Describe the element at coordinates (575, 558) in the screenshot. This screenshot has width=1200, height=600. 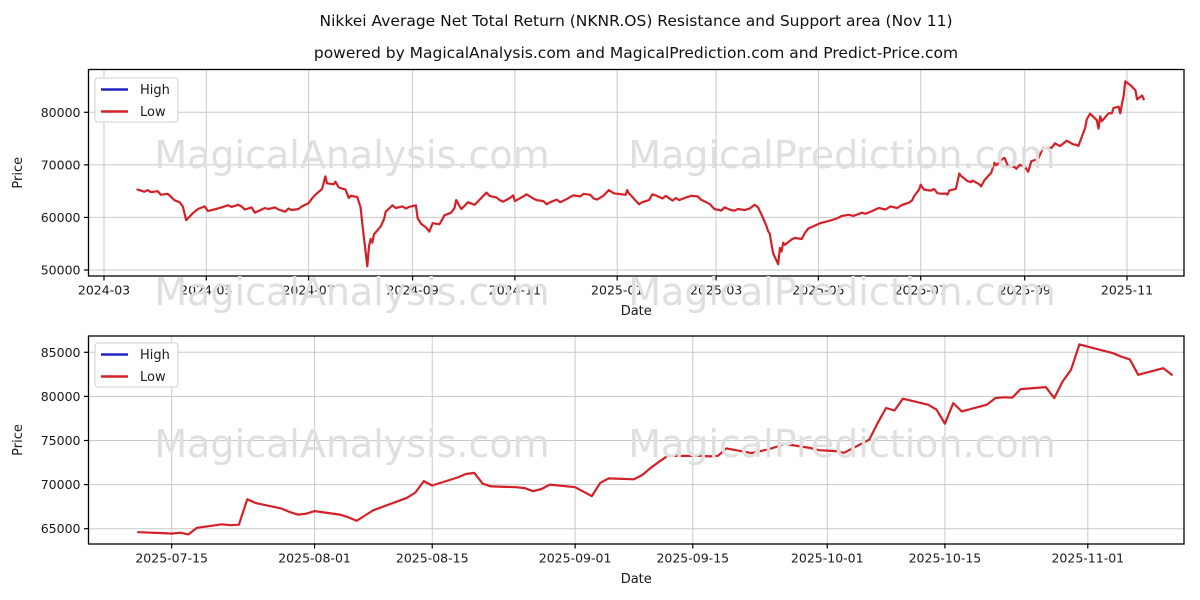
I see `x-tick-label: 2025-09-01` at that location.